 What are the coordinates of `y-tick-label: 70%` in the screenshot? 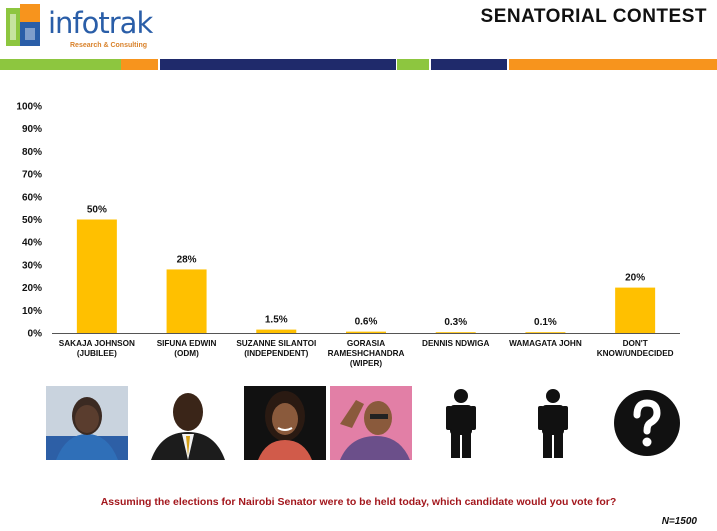 It's located at (32, 175).